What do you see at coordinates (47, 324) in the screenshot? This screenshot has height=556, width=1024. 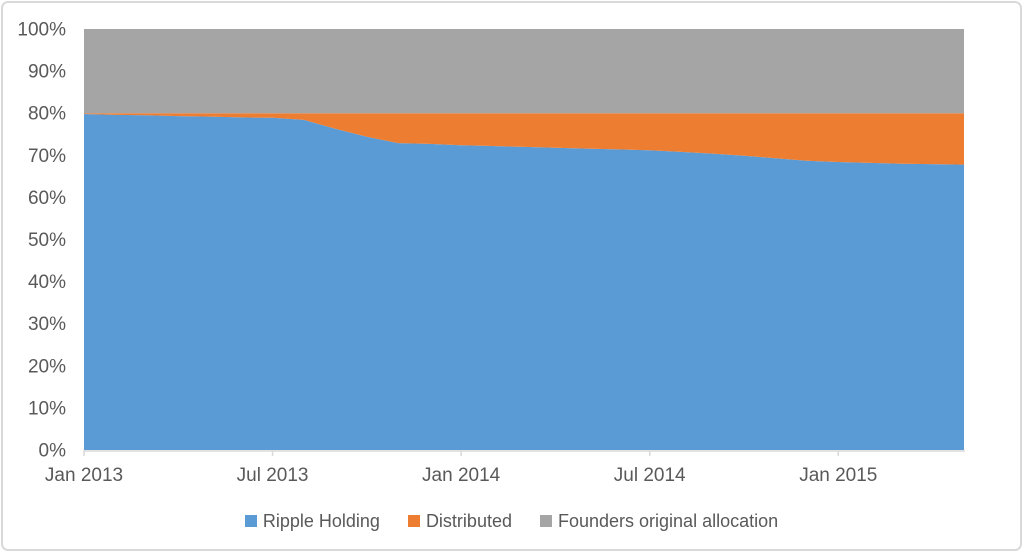 I see `y-axis-label: 30%` at bounding box center [47, 324].